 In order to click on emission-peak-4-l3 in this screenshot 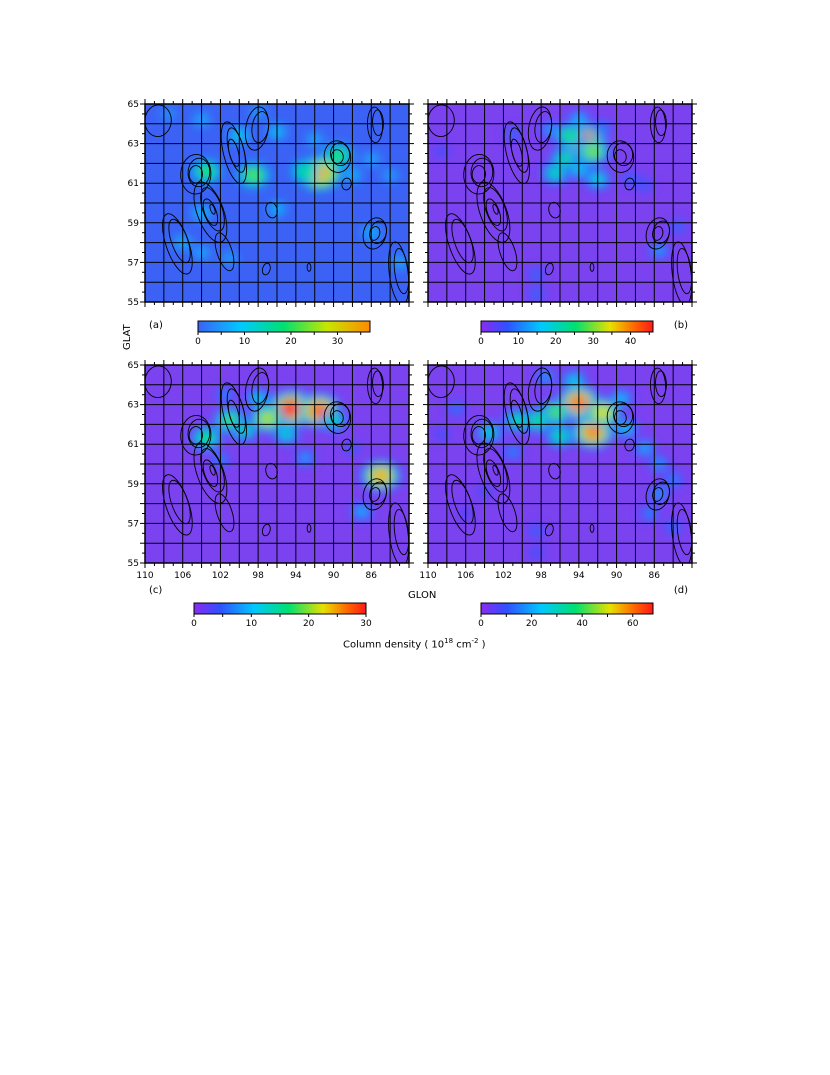, I will do `click(555, 173)`.